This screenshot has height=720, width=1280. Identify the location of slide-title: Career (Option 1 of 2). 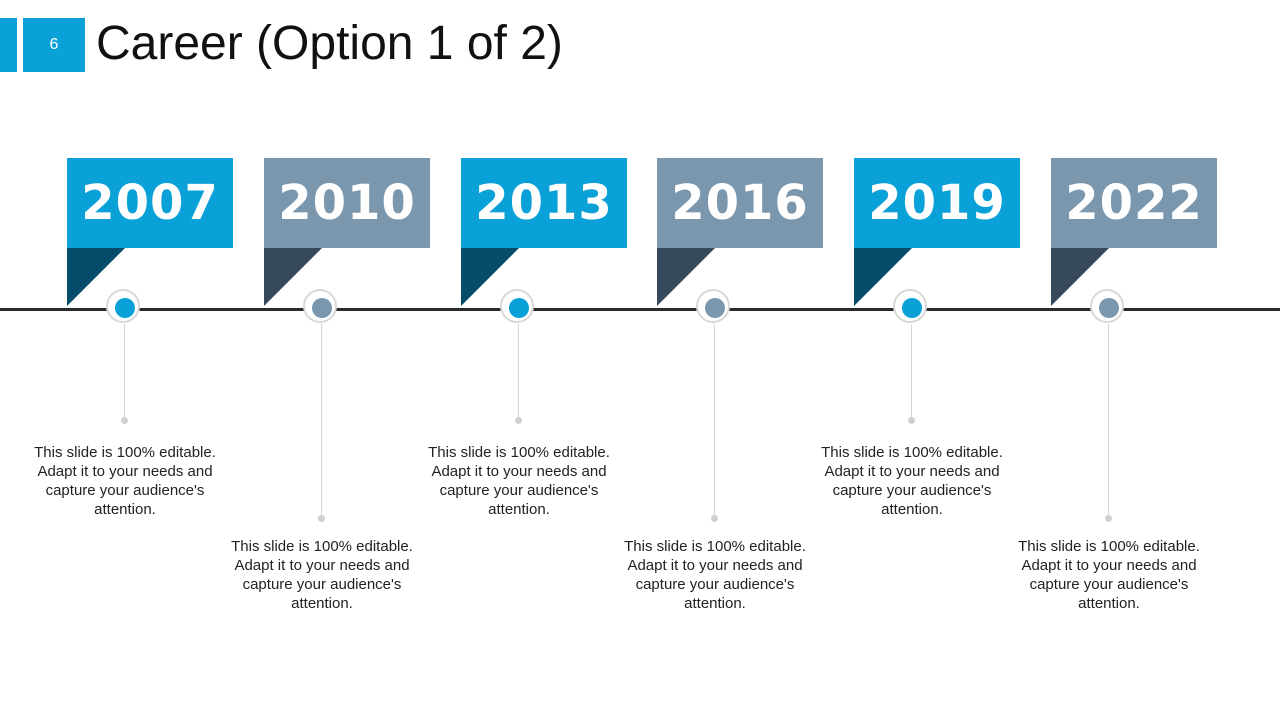
(329, 43).